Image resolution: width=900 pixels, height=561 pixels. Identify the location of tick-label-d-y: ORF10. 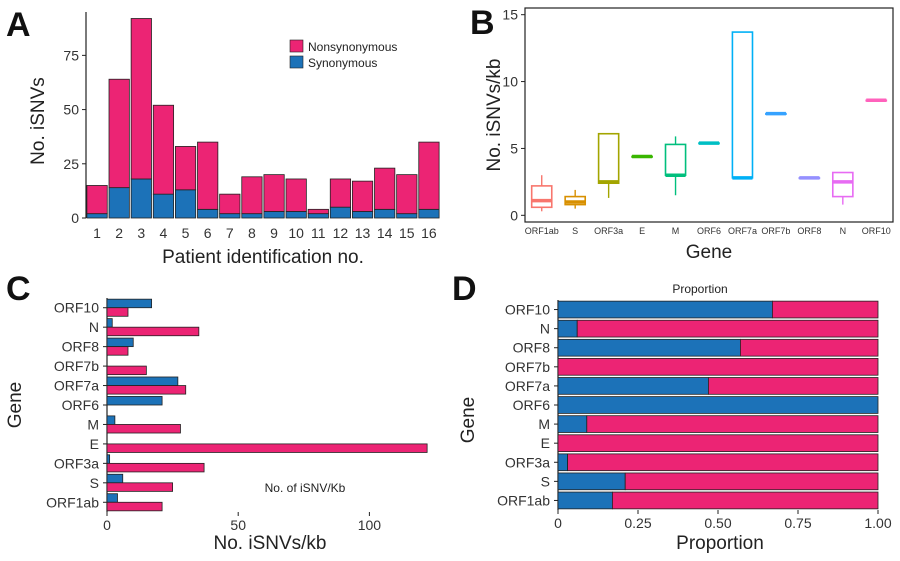
(527, 310).